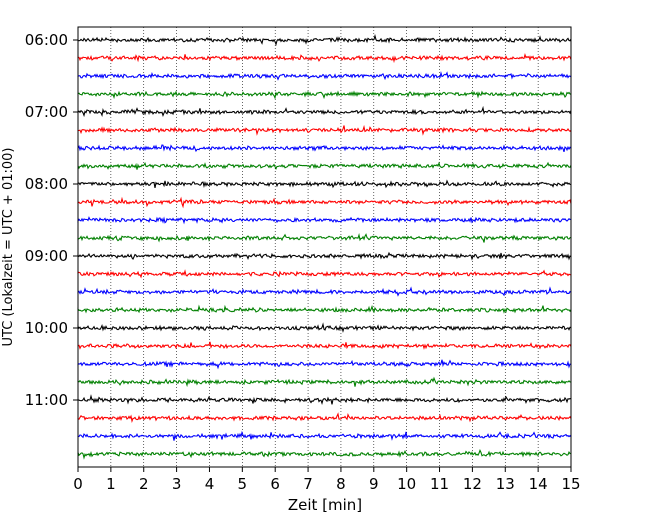 The height and width of the screenshot is (520, 650). What do you see at coordinates (46, 40) in the screenshot?
I see `y-tick-label-06:00: 06:00` at bounding box center [46, 40].